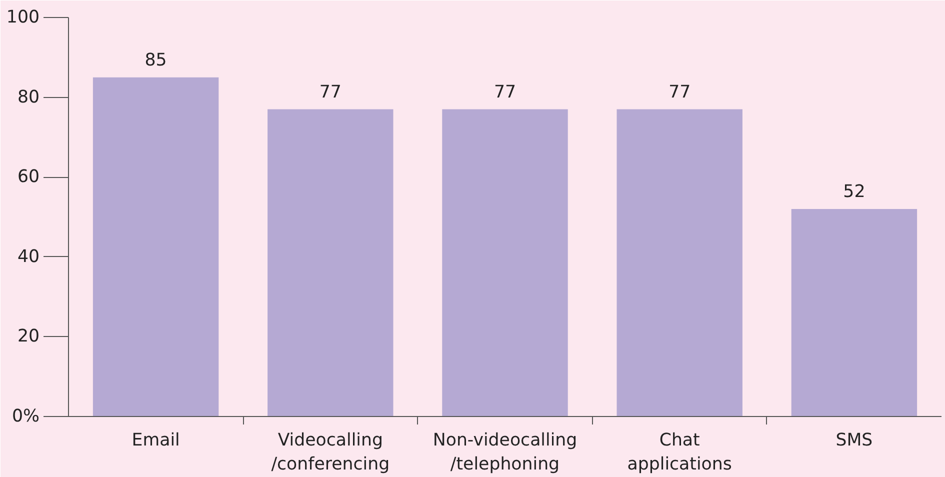 The height and width of the screenshot is (477, 945). What do you see at coordinates (679, 452) in the screenshot?
I see `x-tick-label: Chat applications` at bounding box center [679, 452].